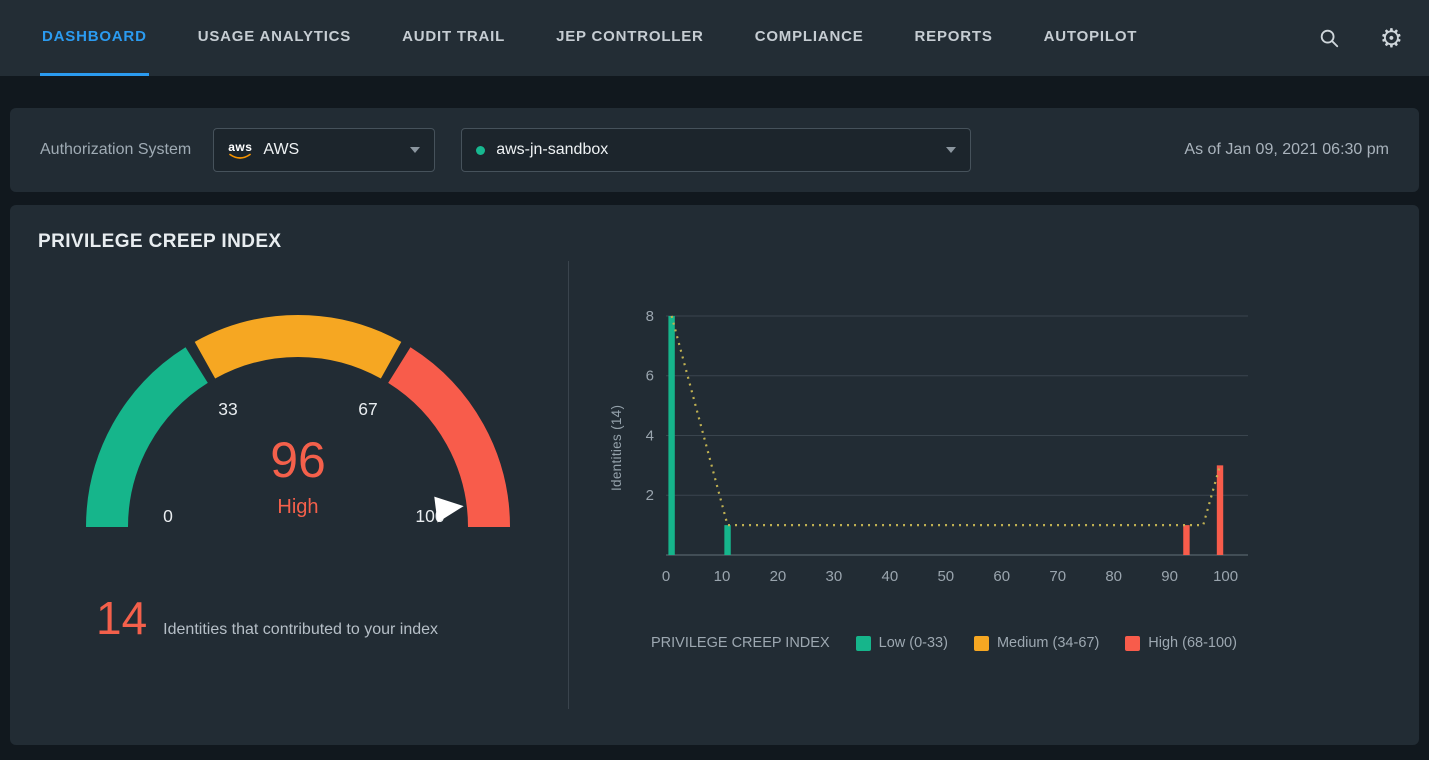  I want to click on panel-title: PRIVILEGE CREEP INDEX, so click(160, 241).